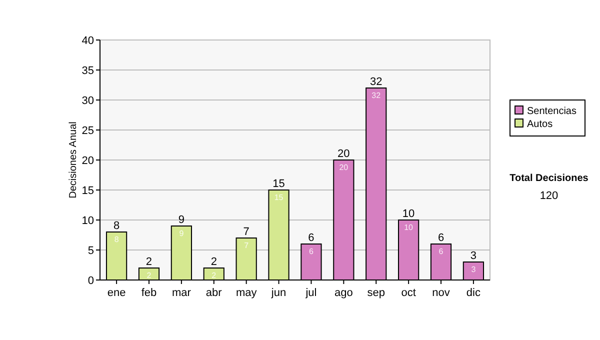 The width and height of the screenshot is (600, 340). I want to click on data-label: 8, so click(116, 226).